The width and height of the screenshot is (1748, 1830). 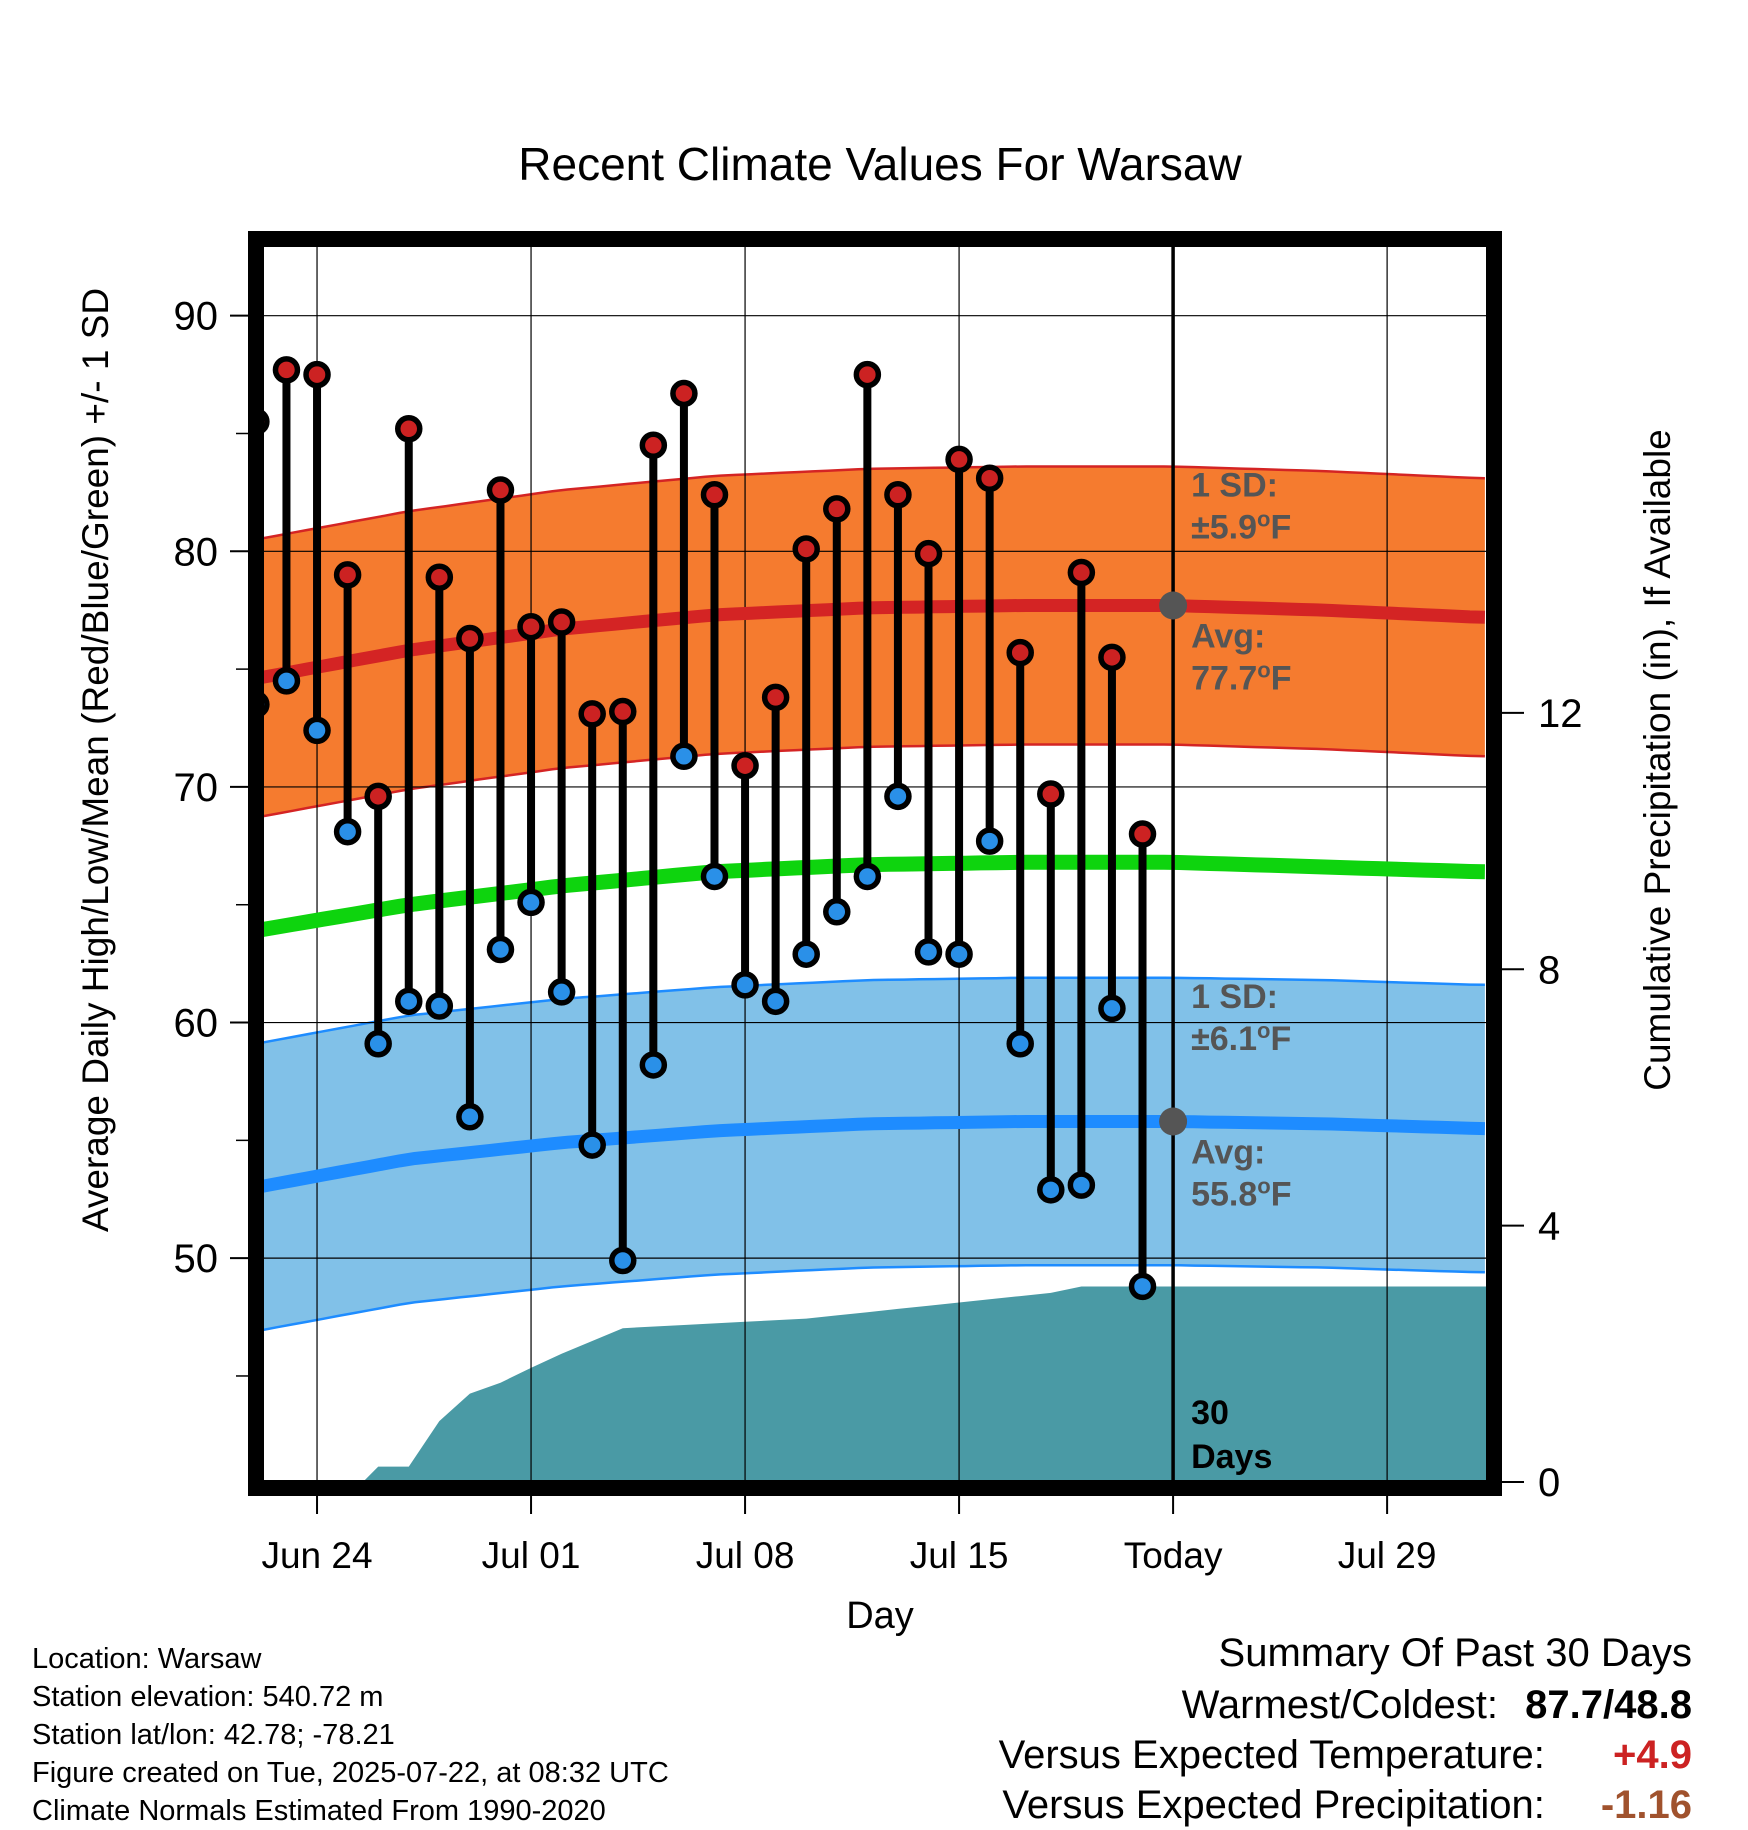 What do you see at coordinates (873, 641) in the screenshot?
I see `high-sd-band` at bounding box center [873, 641].